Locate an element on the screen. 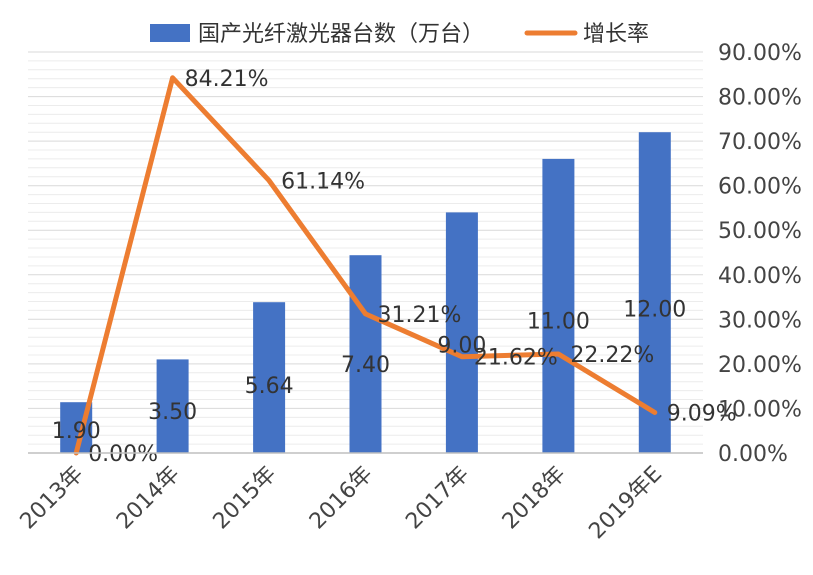  x-tick-label: 2016年 is located at coordinates (341, 498).